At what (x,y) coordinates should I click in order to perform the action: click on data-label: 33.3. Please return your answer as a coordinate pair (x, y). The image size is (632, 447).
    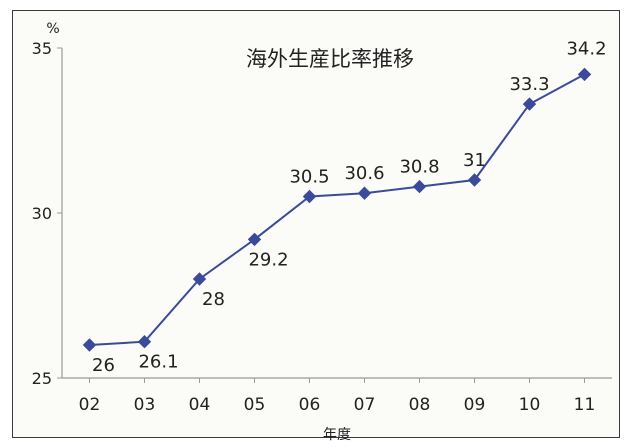
    Looking at the image, I should click on (529, 84).